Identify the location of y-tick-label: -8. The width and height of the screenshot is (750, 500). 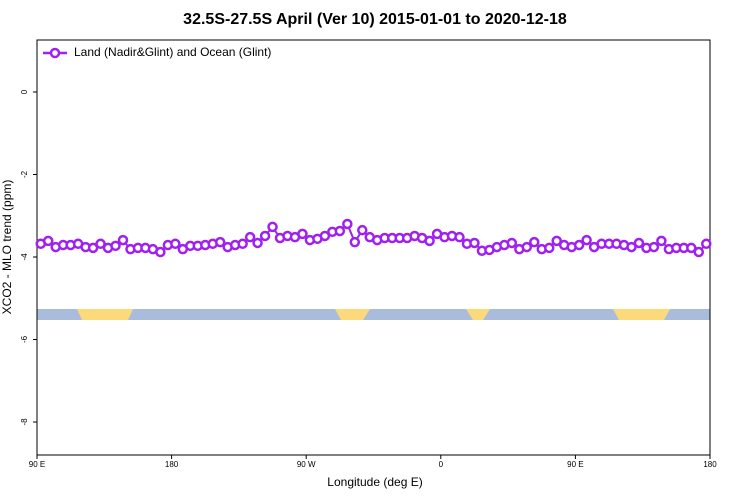
(24, 422).